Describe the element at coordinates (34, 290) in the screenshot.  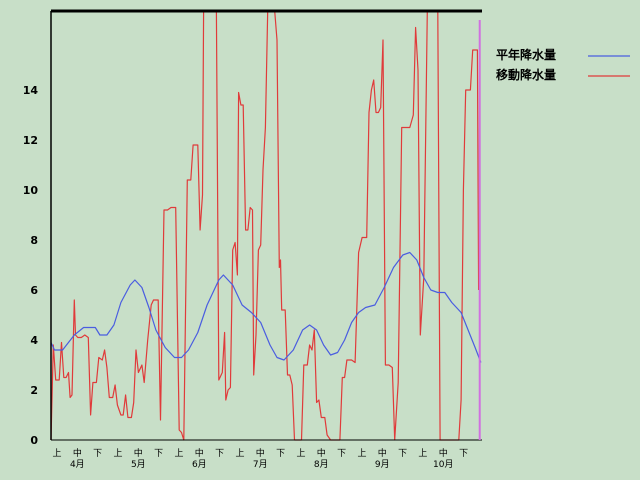
I see `y-tick-label: 6` at that location.